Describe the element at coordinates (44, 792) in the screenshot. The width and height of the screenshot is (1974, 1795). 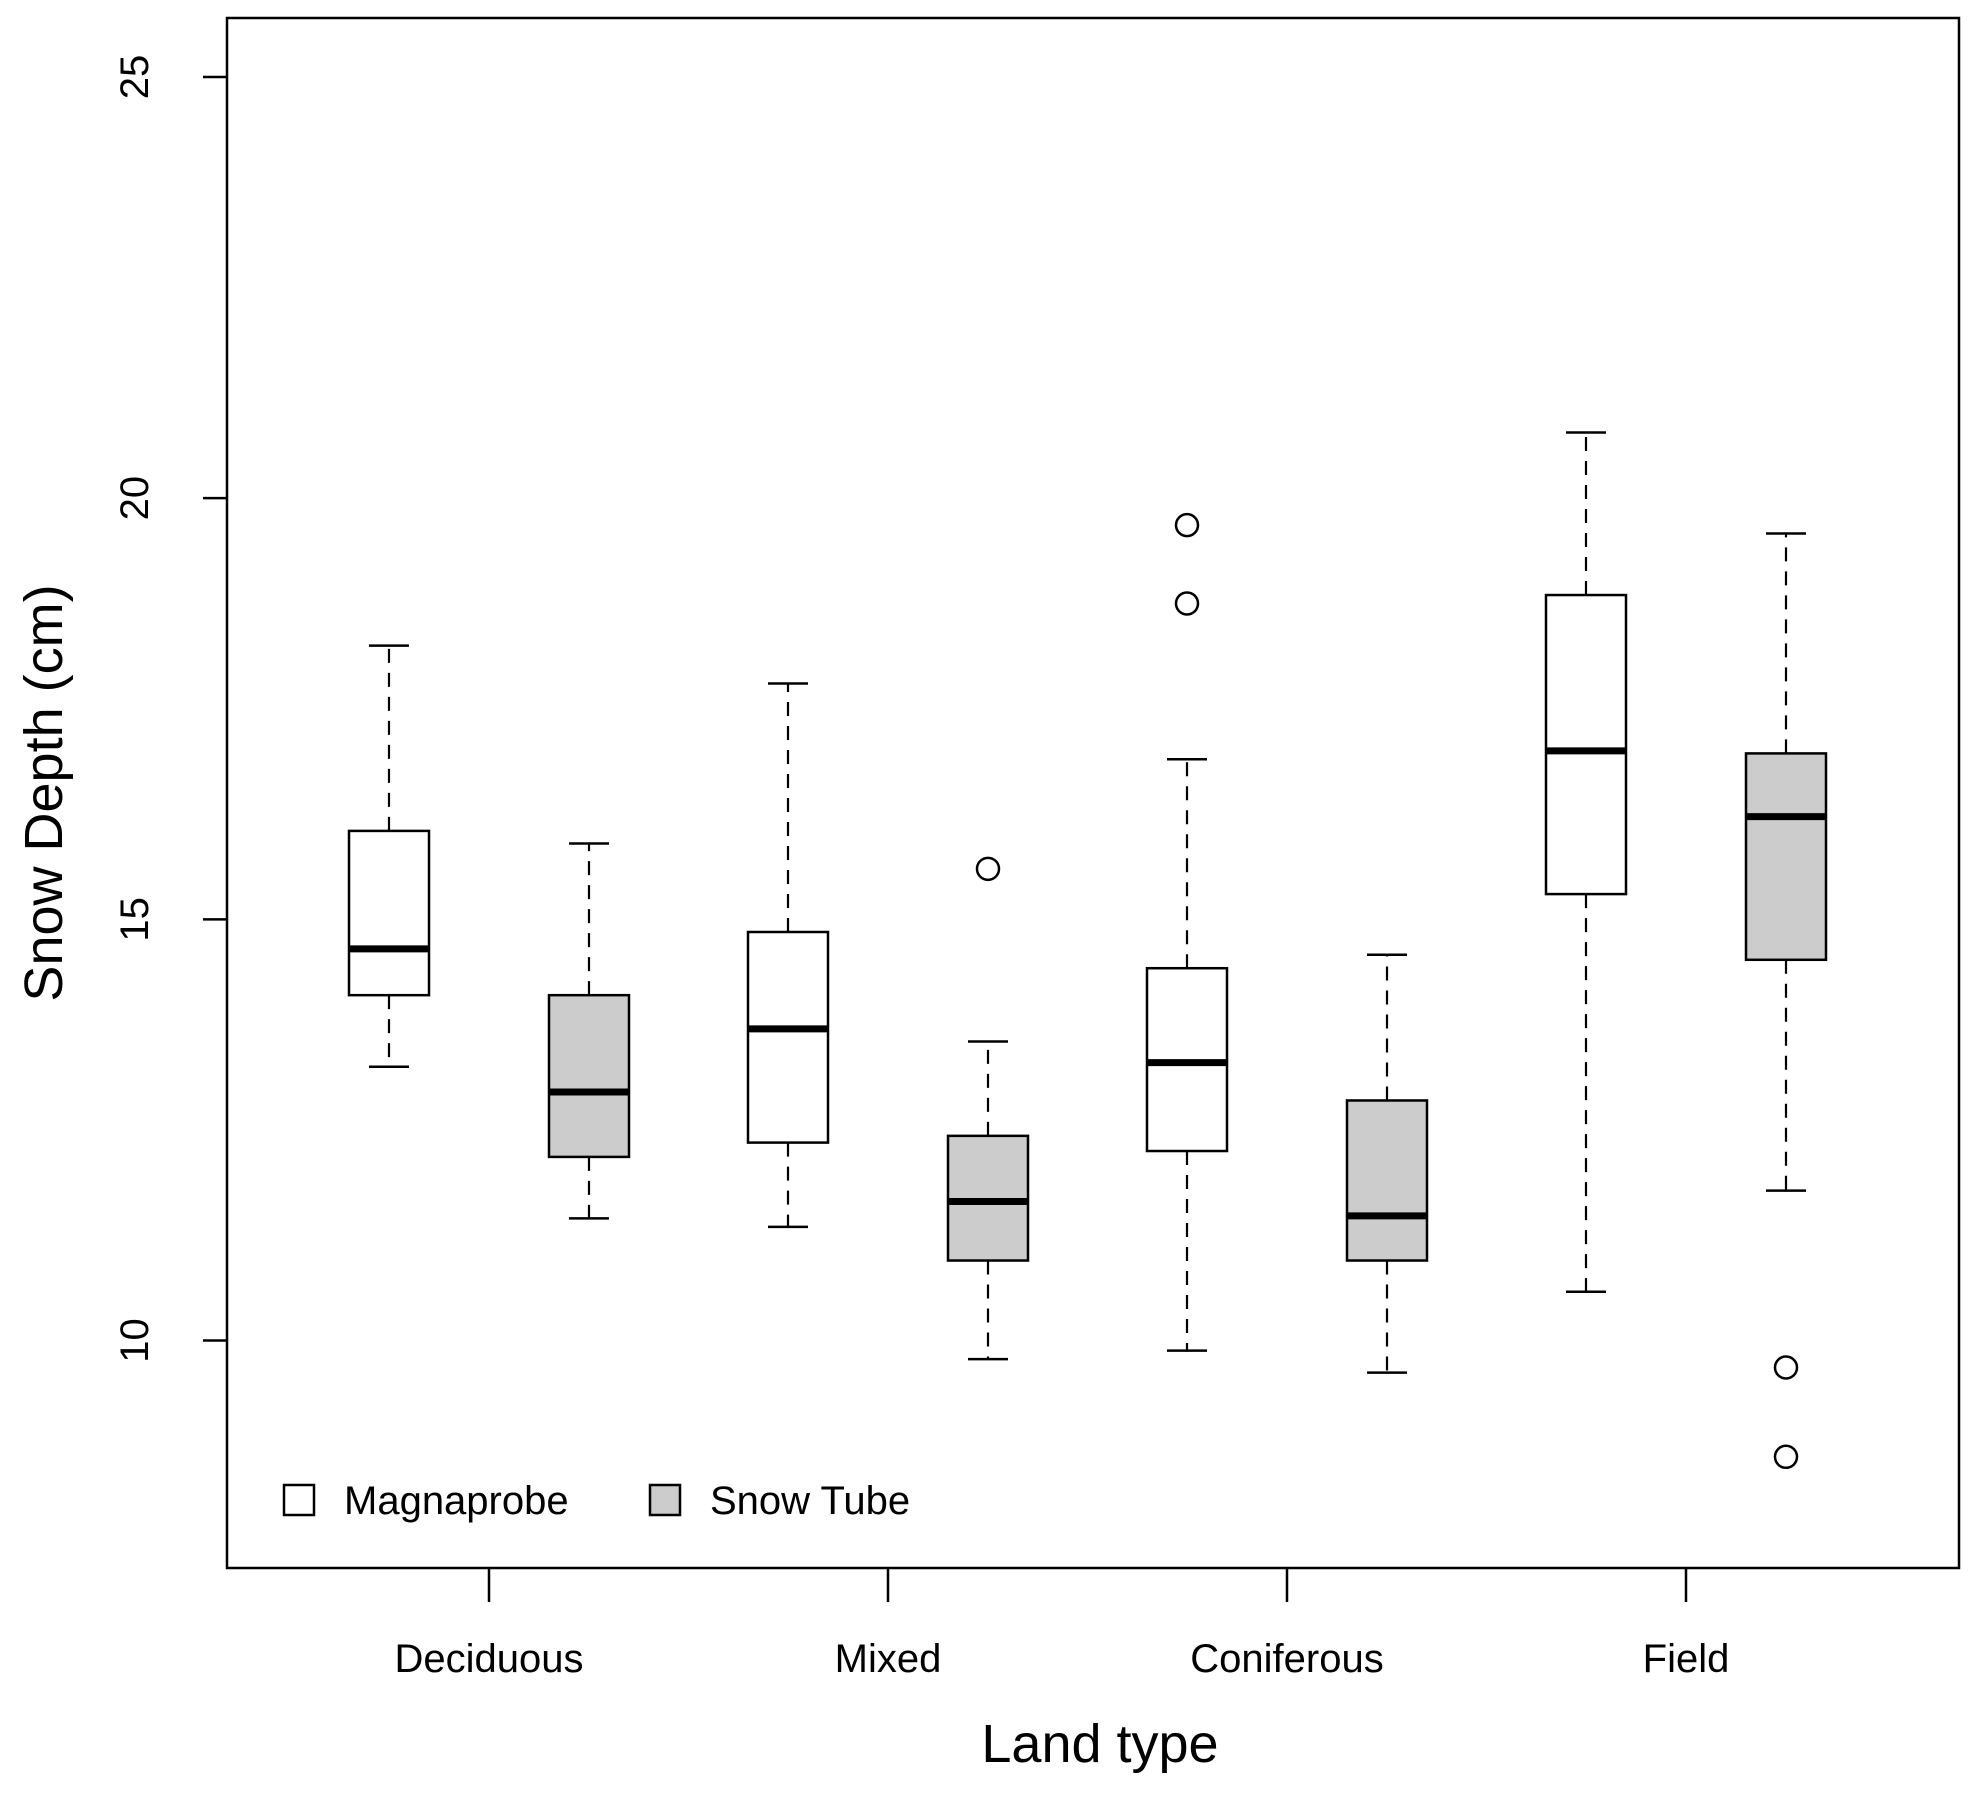
I see `y-axis-title: Snow Depth (cm)` at that location.